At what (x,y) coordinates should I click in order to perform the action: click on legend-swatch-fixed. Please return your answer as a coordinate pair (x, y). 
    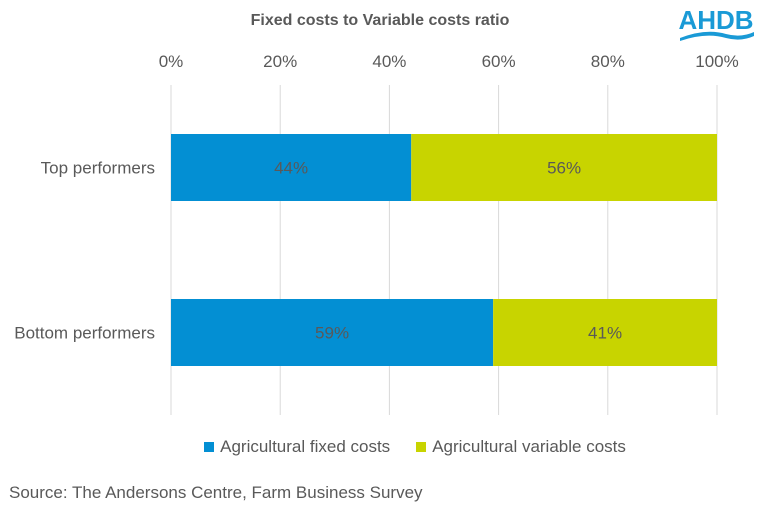
    Looking at the image, I should click on (209, 447).